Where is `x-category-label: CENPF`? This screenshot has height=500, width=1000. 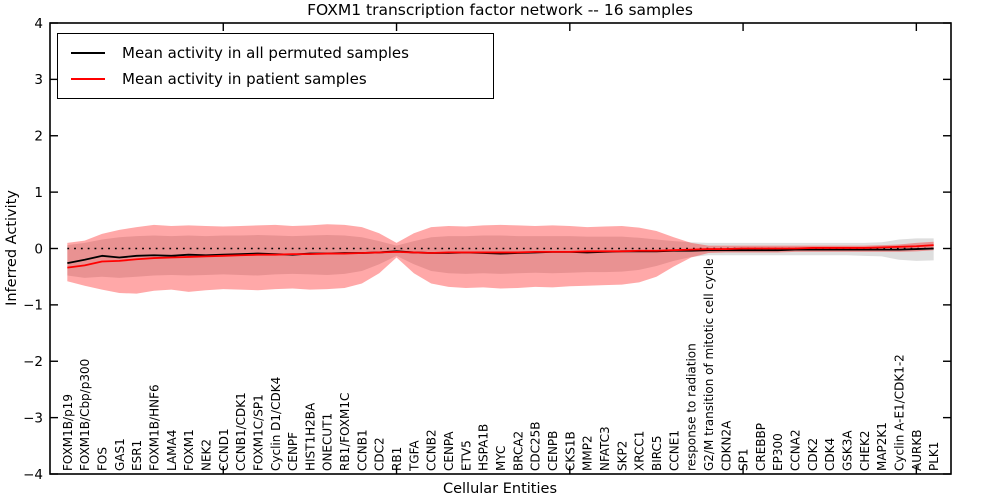 x-category-label: CENPF is located at coordinates (293, 451).